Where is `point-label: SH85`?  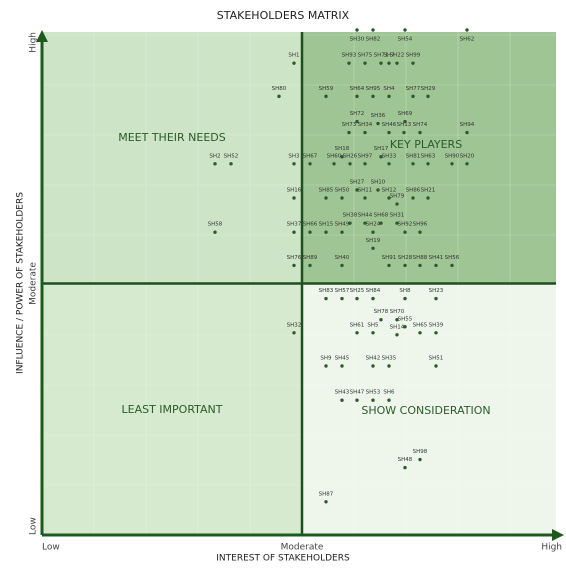 point-label: SH85 is located at coordinates (326, 190).